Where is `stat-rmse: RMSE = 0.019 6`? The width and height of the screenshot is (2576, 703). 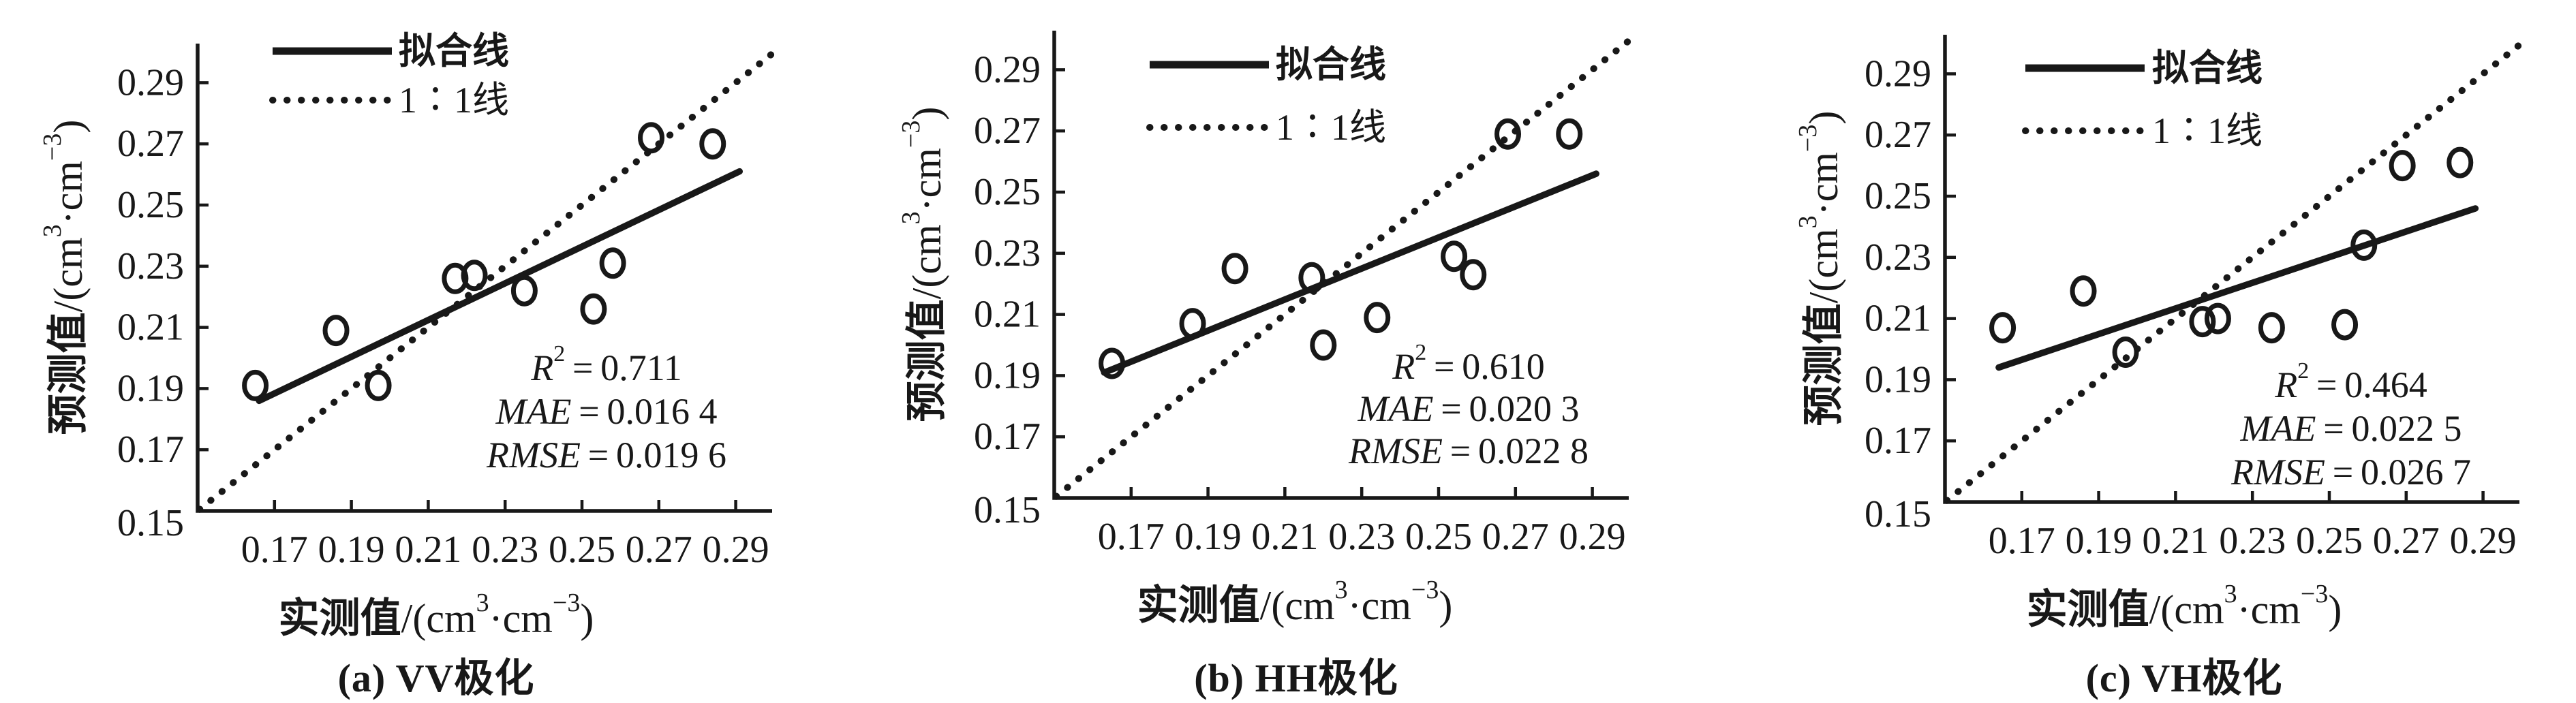
stat-rmse: RMSE = 0.019 6 is located at coordinates (606, 455).